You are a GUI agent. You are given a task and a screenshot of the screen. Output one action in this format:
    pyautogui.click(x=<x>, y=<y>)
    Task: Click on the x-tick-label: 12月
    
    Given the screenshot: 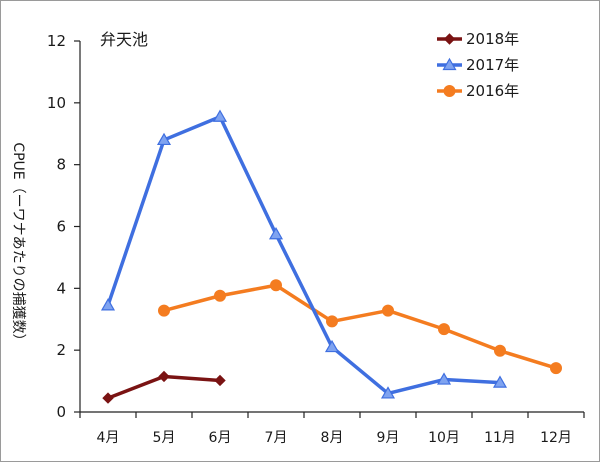 What is the action you would take?
    pyautogui.click(x=556, y=438)
    